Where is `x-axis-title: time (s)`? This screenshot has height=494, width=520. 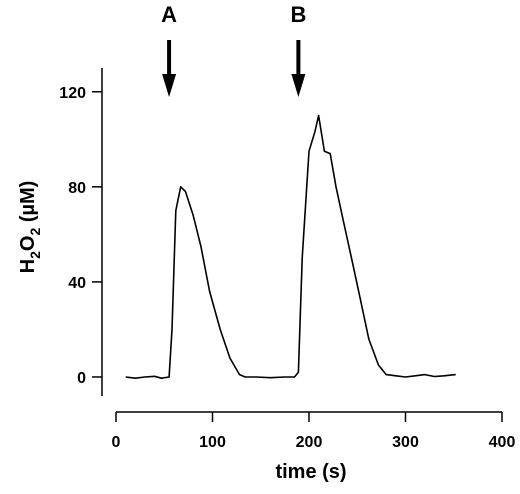
x-axis-title: time (s) is located at coordinates (310, 472).